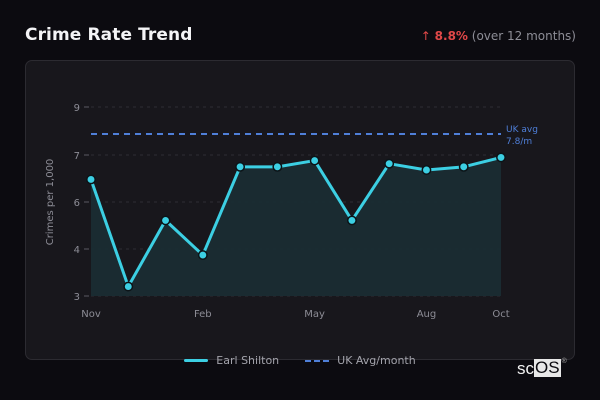  I want to click on y-tick-label: 3, so click(77, 297).